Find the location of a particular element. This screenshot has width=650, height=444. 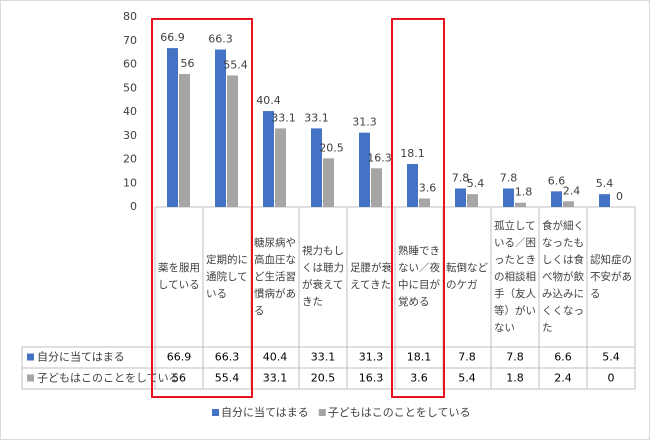

category-label-box: 食が細くなったもしくは食べ物が飲み込みにくくなった is located at coordinates (563, 276).